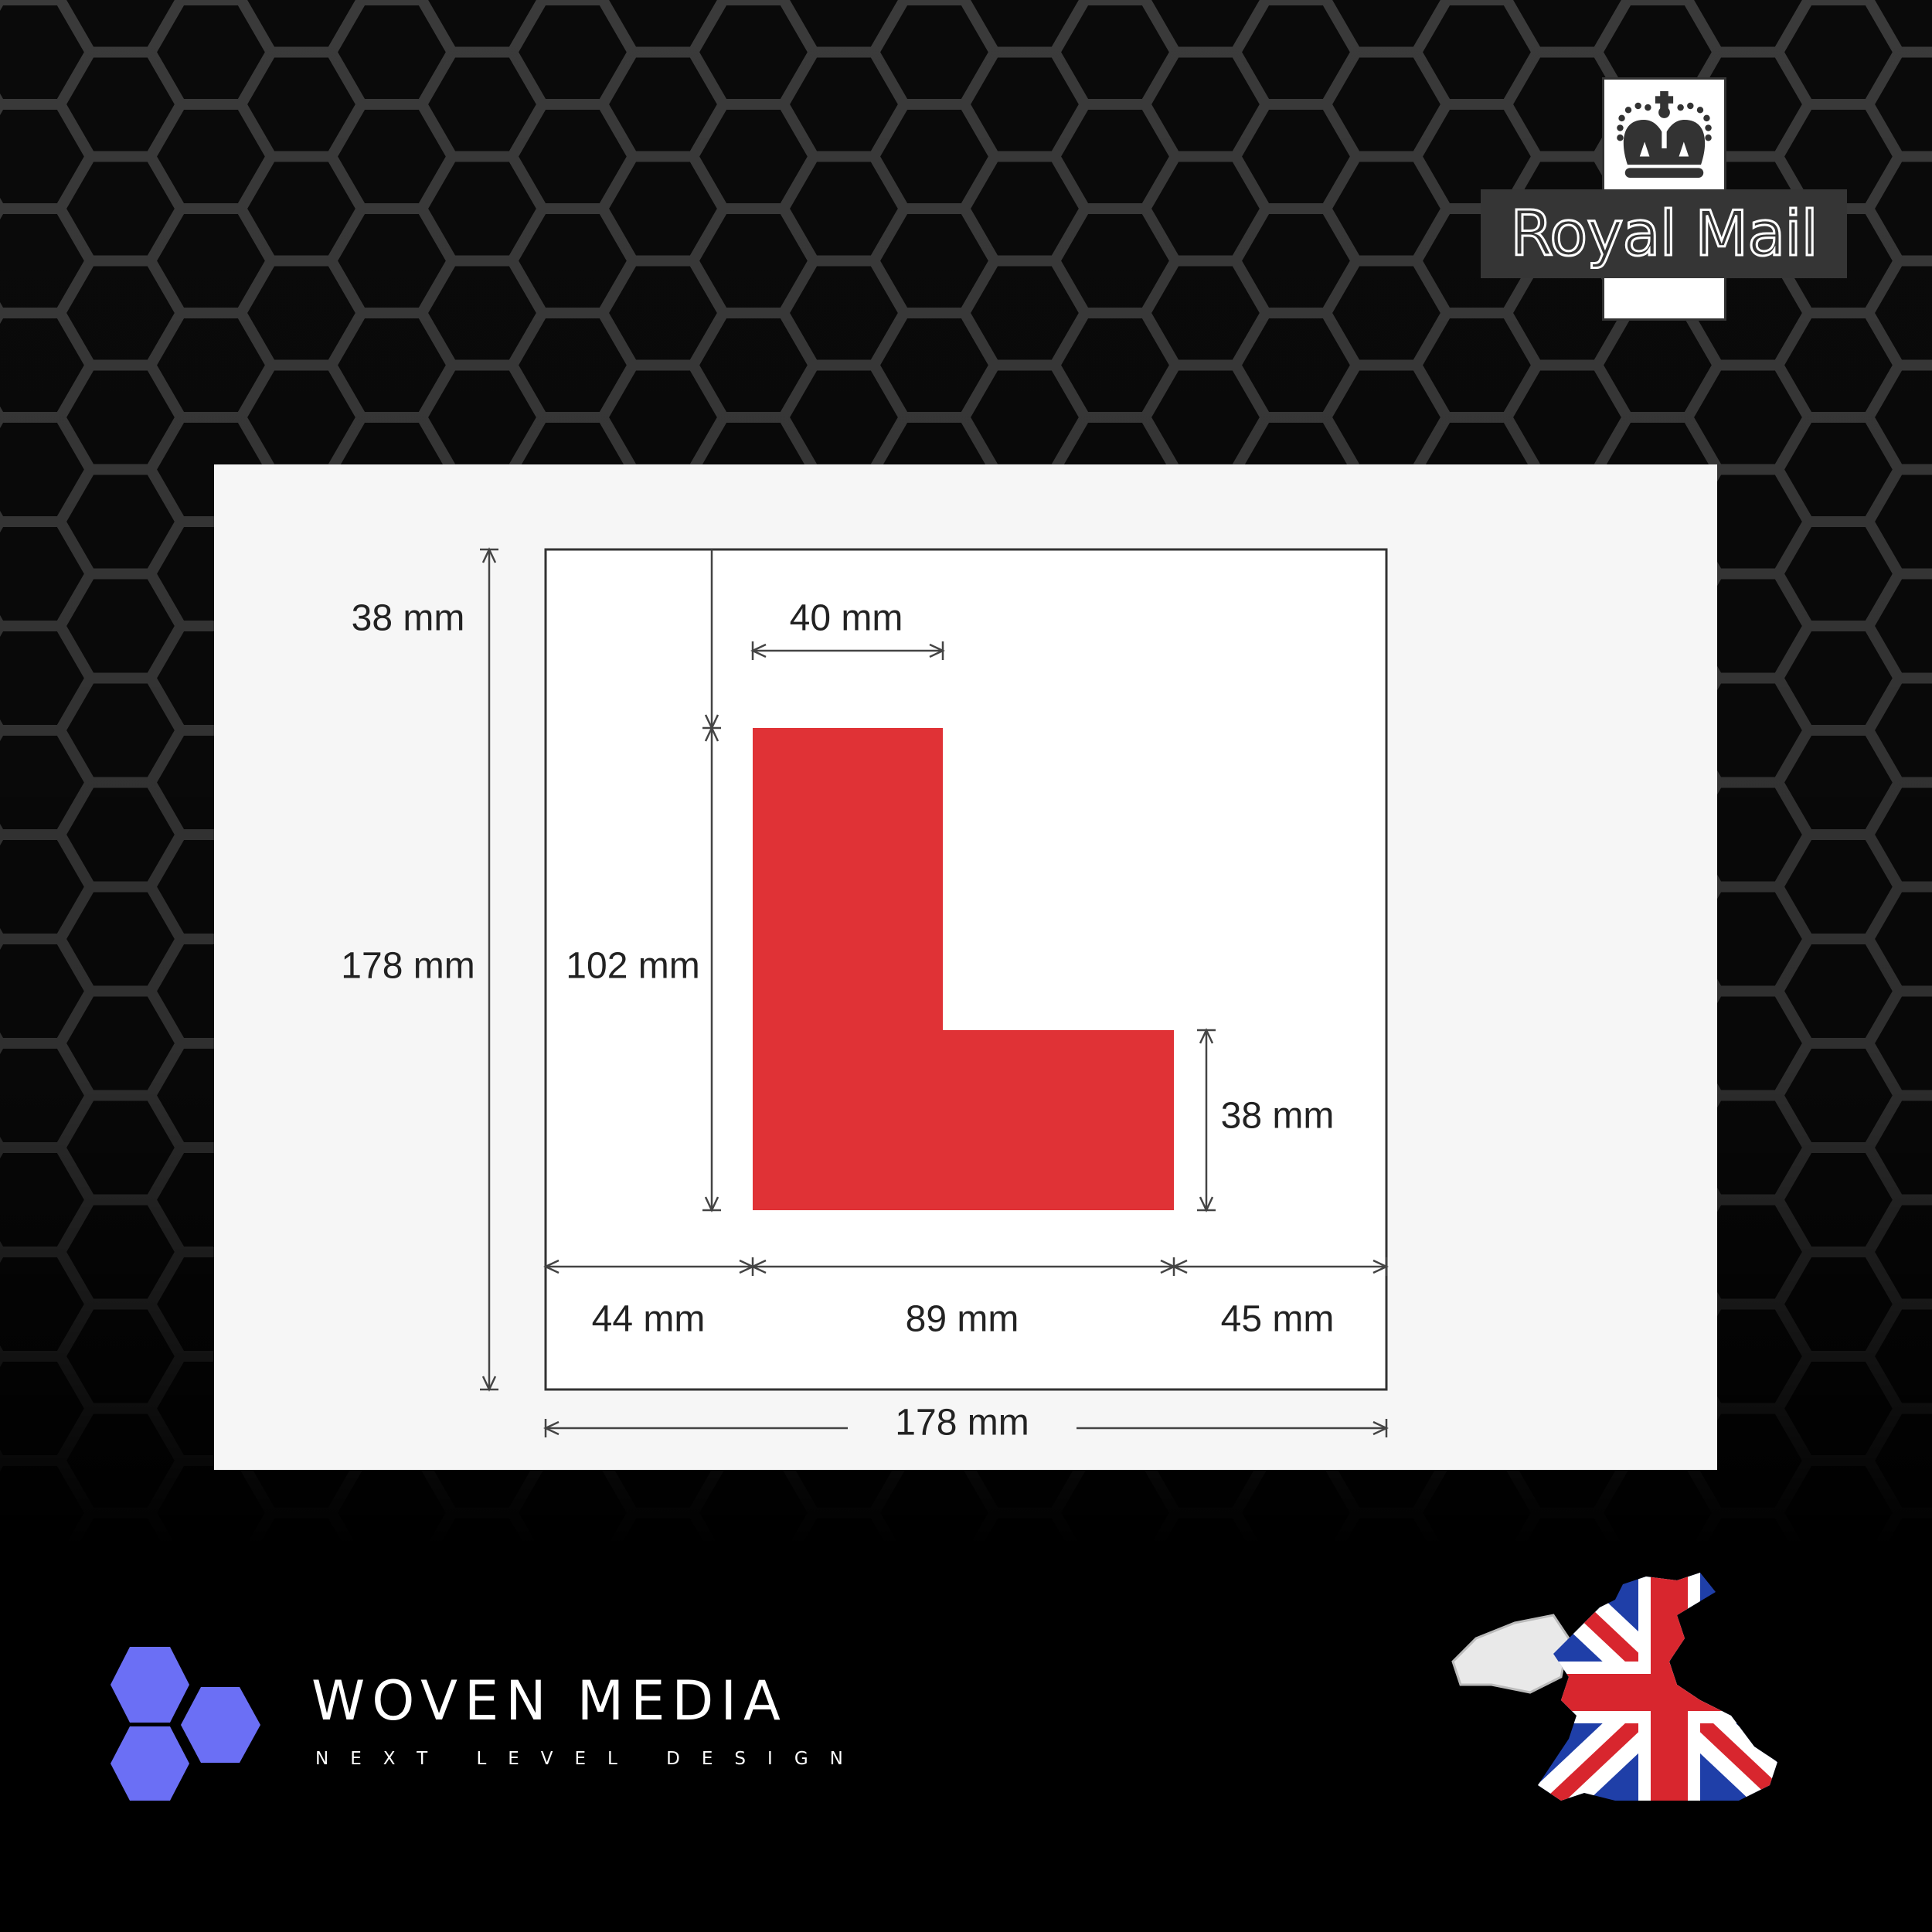  Describe the element at coordinates (590, 1759) in the screenshot. I see `woven-media-tagline: NEXT LEVEL DESIGN` at that location.